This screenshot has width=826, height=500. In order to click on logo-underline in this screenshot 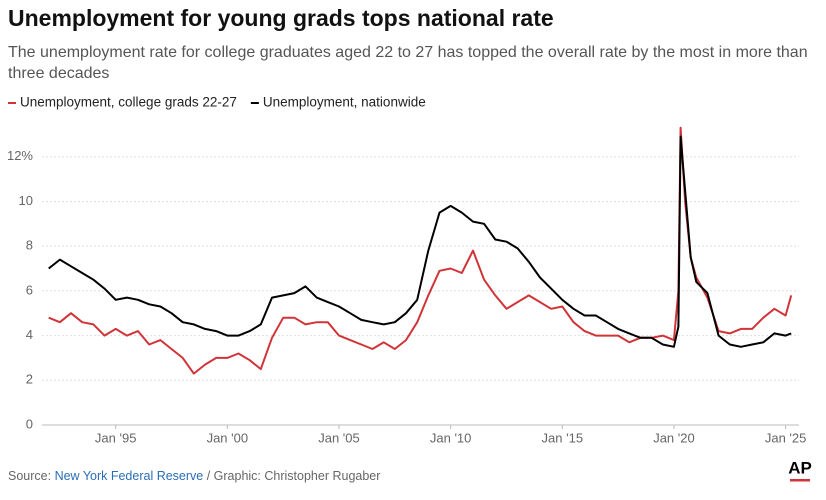, I will do `click(800, 480)`.